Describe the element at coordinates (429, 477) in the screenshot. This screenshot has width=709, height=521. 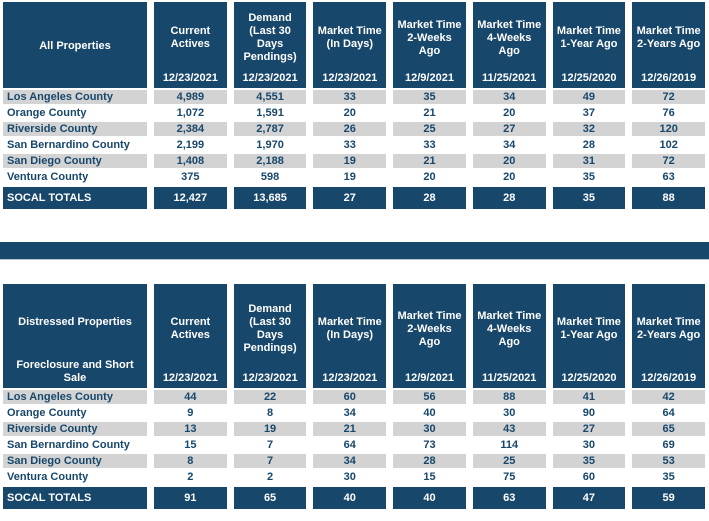
I see `cell-value: 15` at that location.